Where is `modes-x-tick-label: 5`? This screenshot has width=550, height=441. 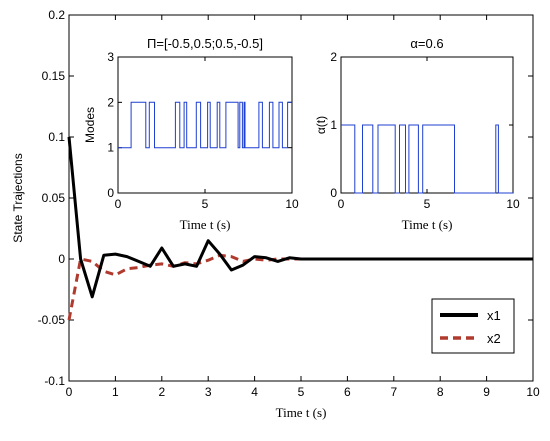 modes-x-tick-label: 5 is located at coordinates (205, 204).